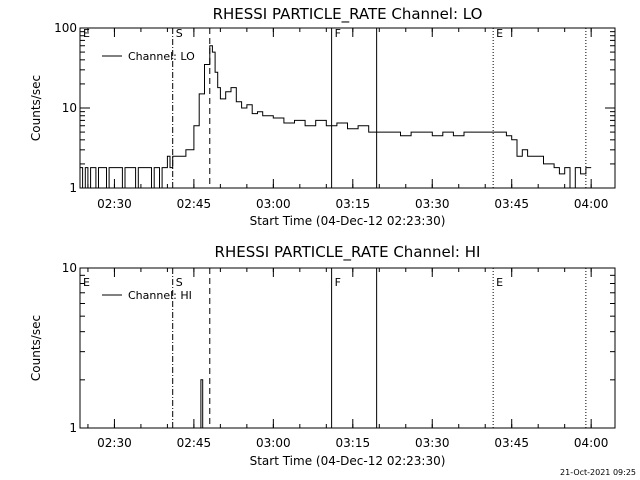 The height and width of the screenshot is (480, 640). Describe the element at coordinates (203, 404) in the screenshot. I see `series-line-hi` at that location.